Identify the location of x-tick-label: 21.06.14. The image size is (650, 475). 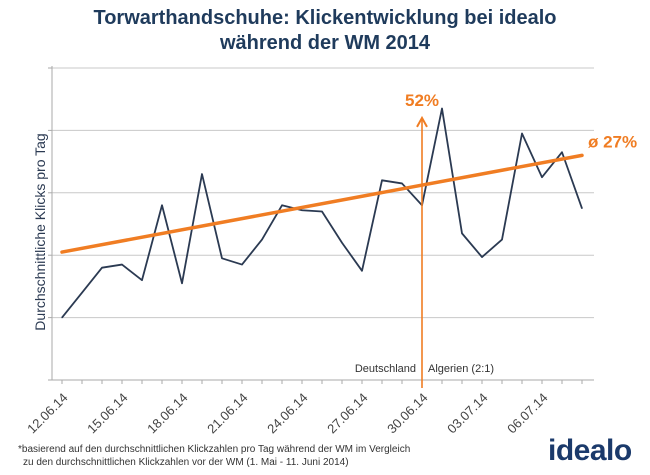
(227, 413).